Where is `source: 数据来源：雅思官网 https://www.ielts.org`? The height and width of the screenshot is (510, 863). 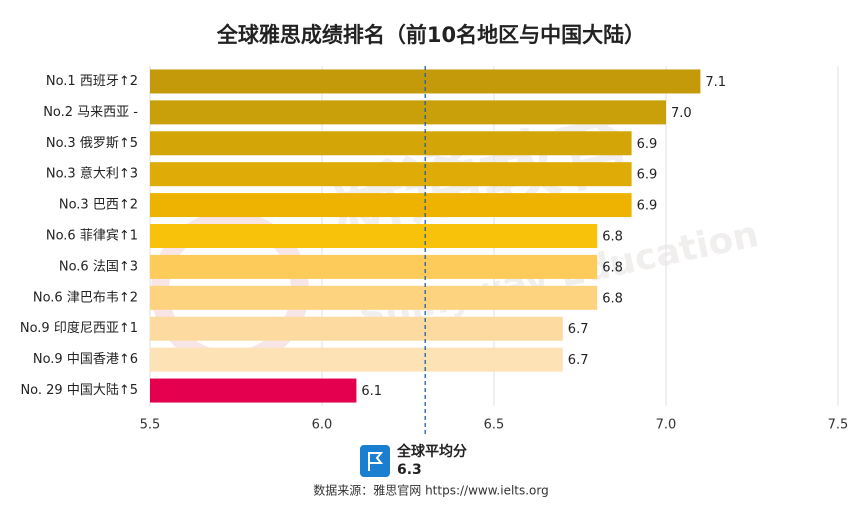 source: 数据来源：雅思官网 https://www.ielts.org is located at coordinates (431, 490).